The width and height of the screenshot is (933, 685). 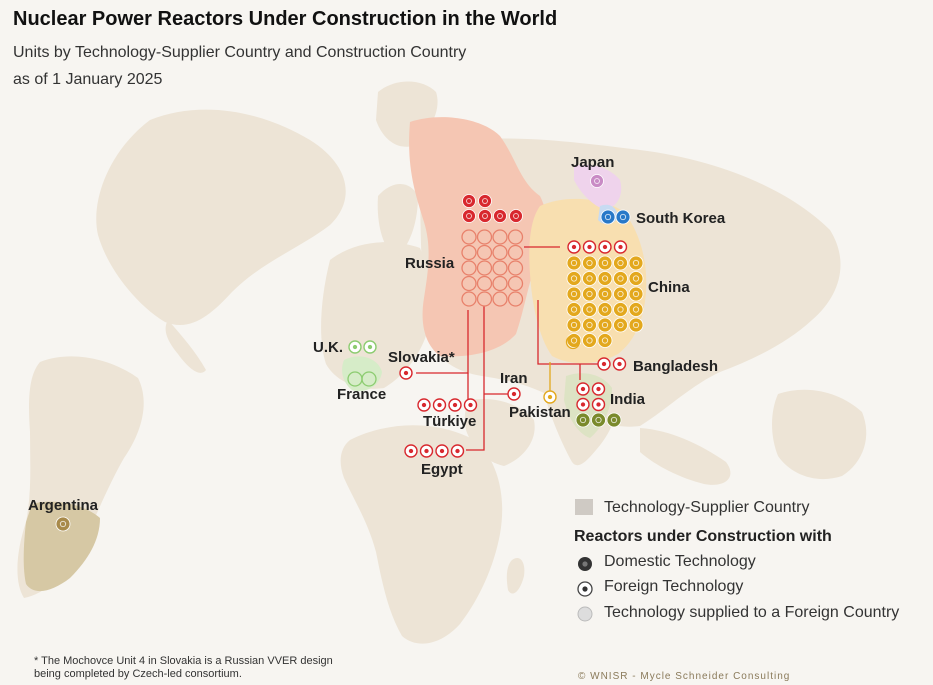 I want to click on label-pakistan: Pakistan, so click(x=540, y=412).